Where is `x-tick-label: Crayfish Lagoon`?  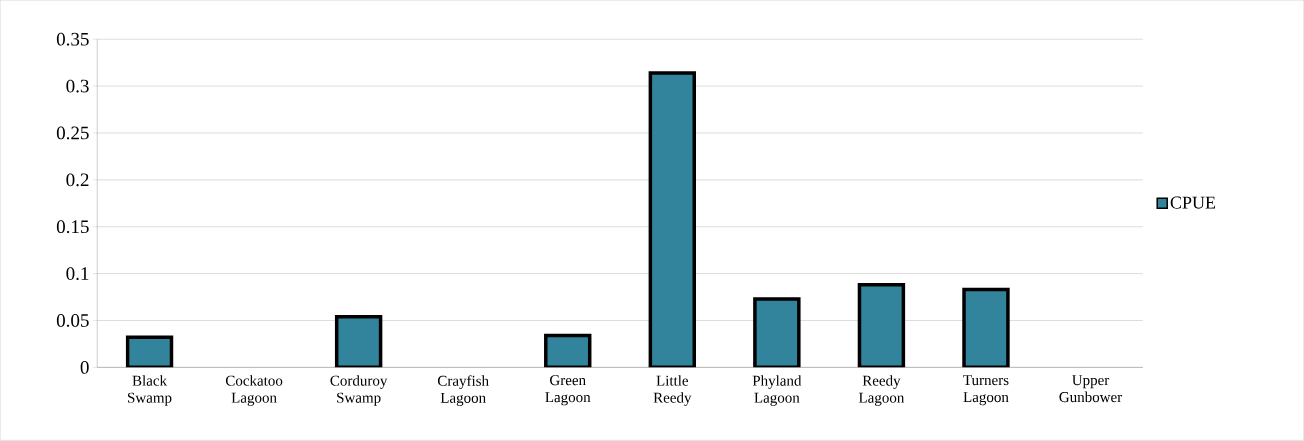
x-tick-label: Crayfish Lagoon is located at coordinates (463, 391).